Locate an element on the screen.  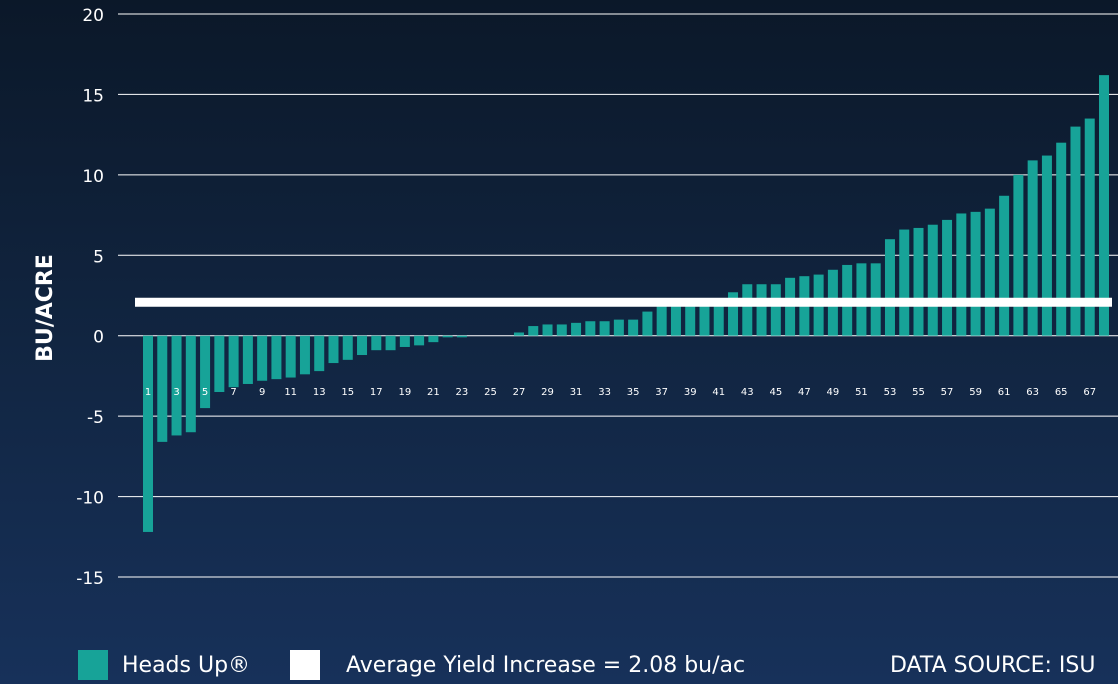
x-tick-label: 47 is located at coordinates (804, 392).